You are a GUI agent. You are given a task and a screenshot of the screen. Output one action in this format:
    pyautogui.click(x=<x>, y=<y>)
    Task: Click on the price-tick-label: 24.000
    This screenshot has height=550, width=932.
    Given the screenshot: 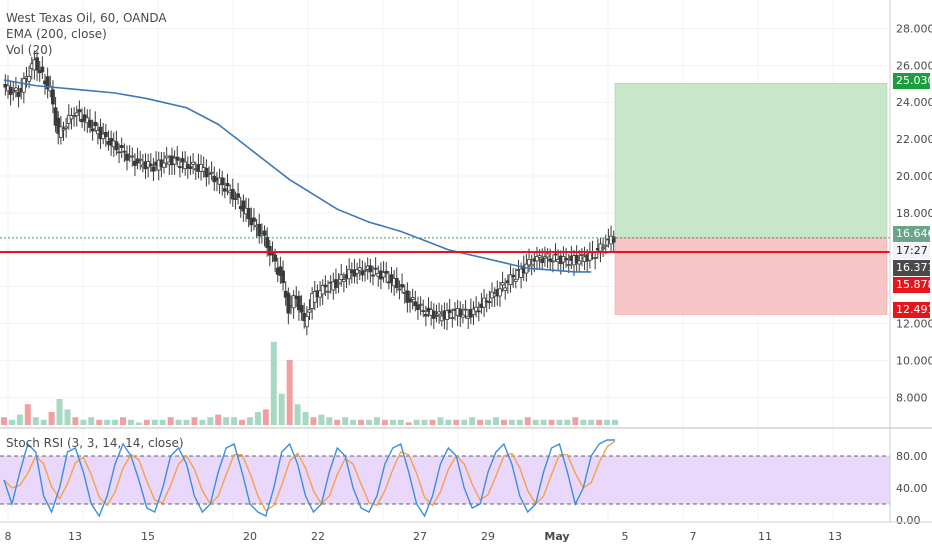 What is the action you would take?
    pyautogui.click(x=914, y=102)
    